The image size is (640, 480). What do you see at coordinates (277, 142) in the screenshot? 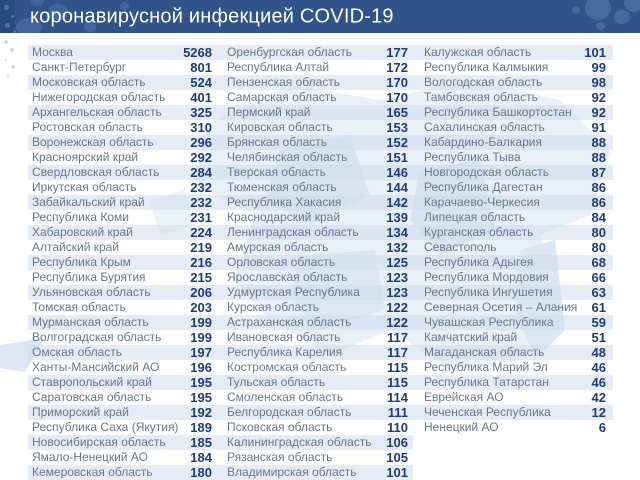
I see `region-name: Брянская область` at bounding box center [277, 142].